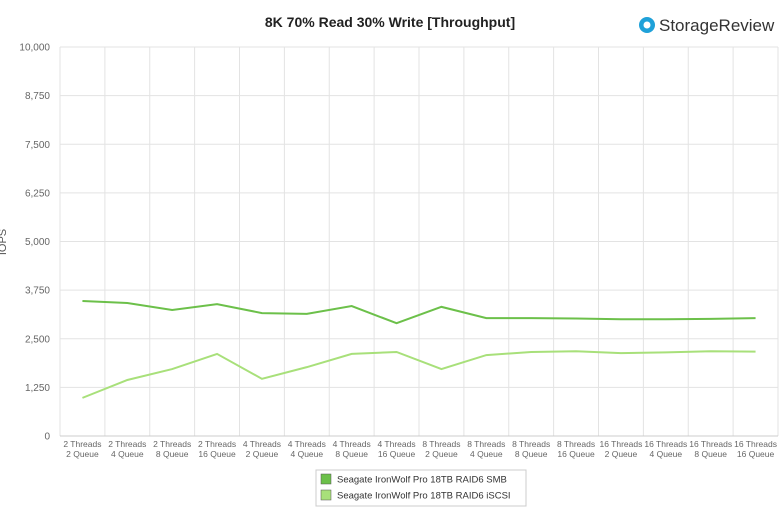  Describe the element at coordinates (486, 449) in the screenshot. I see `x-tick-label: 8 Threads 4 Queue` at that location.